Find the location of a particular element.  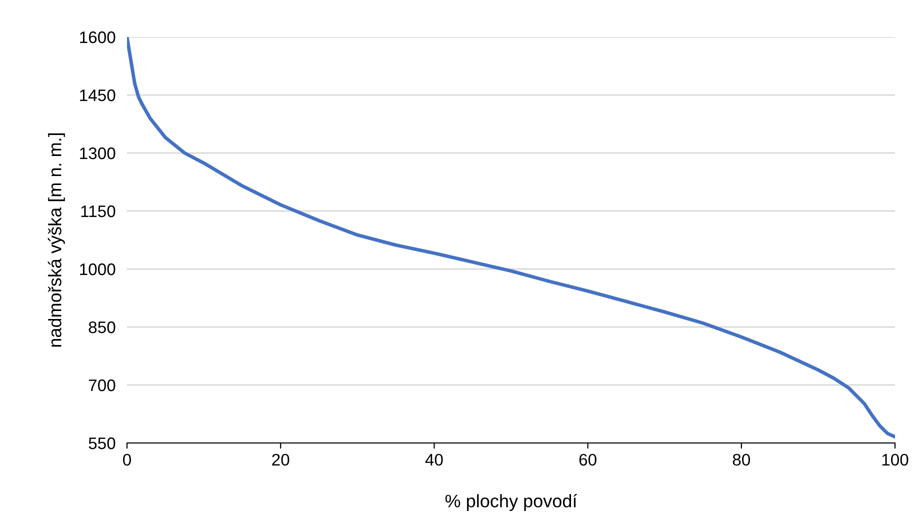

y-tick-label: 1000 is located at coordinates (98, 269).